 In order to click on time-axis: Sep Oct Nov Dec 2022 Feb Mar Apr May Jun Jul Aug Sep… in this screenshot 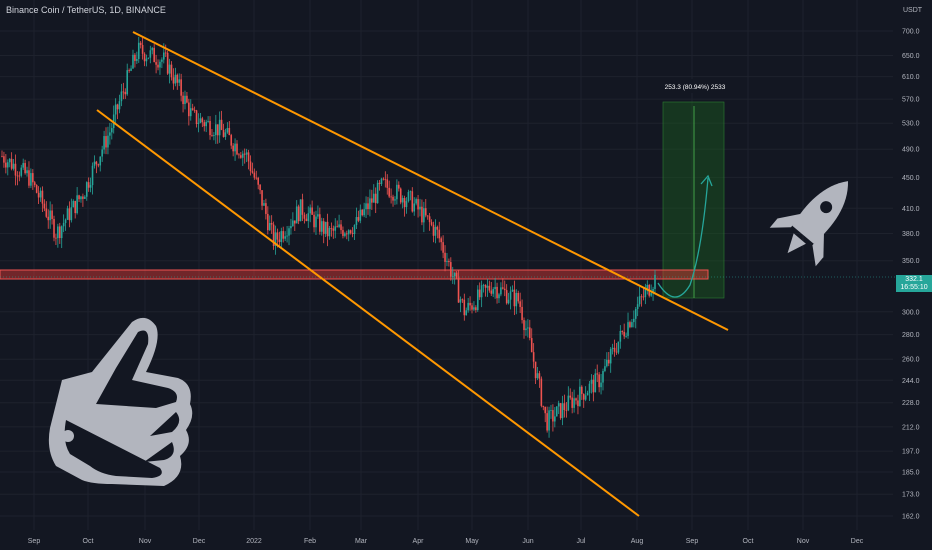, I will do `click(446, 541)`.